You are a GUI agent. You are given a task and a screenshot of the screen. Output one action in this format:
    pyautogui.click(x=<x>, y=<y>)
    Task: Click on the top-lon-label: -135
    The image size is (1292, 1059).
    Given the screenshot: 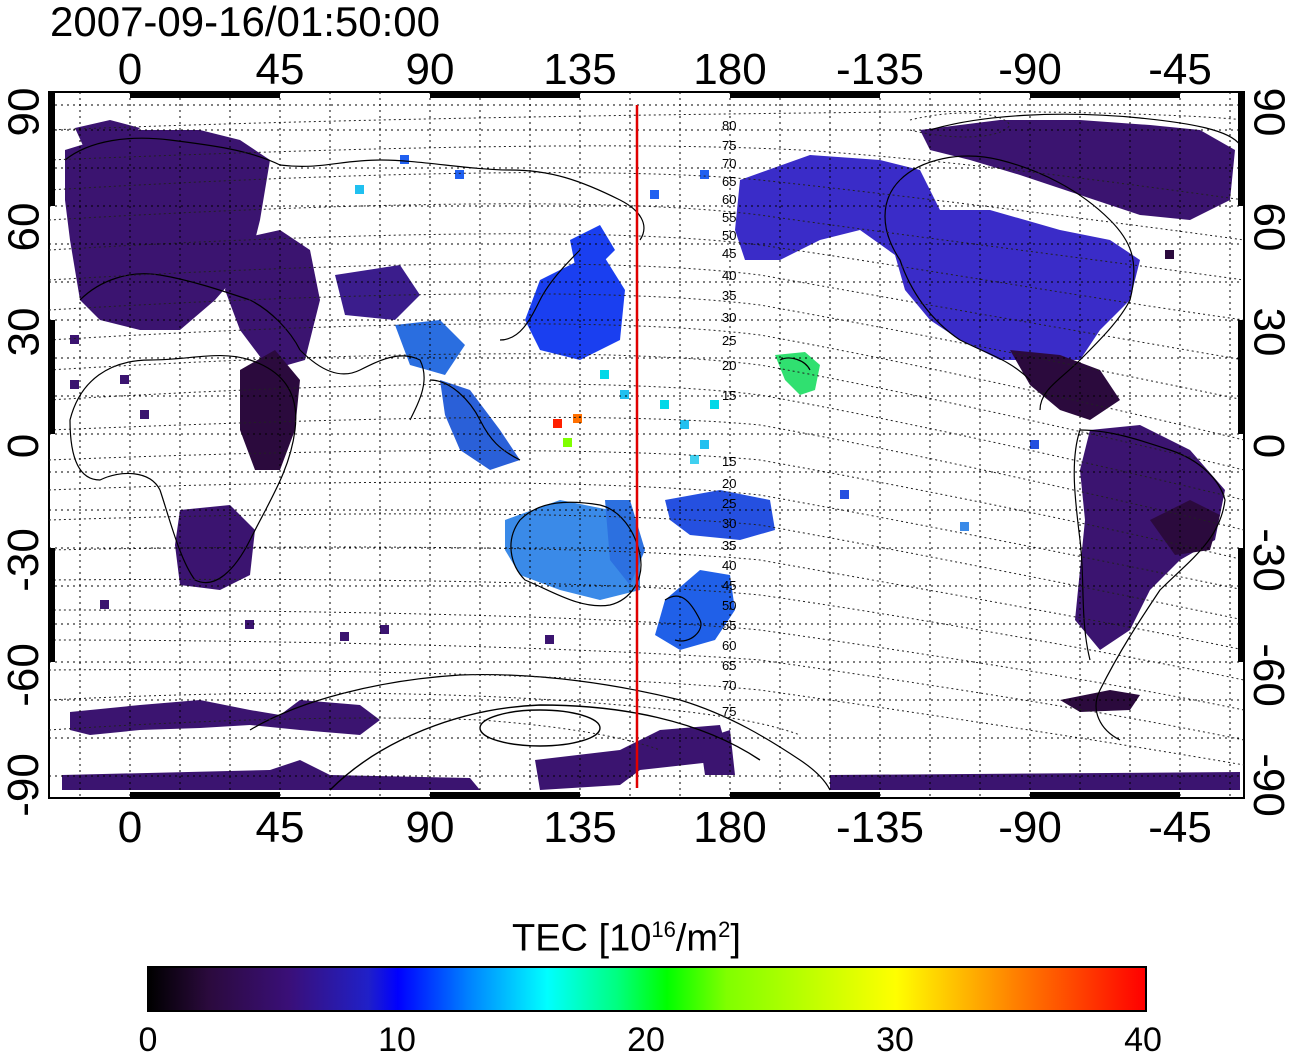 What is the action you would take?
    pyautogui.click(x=880, y=69)
    